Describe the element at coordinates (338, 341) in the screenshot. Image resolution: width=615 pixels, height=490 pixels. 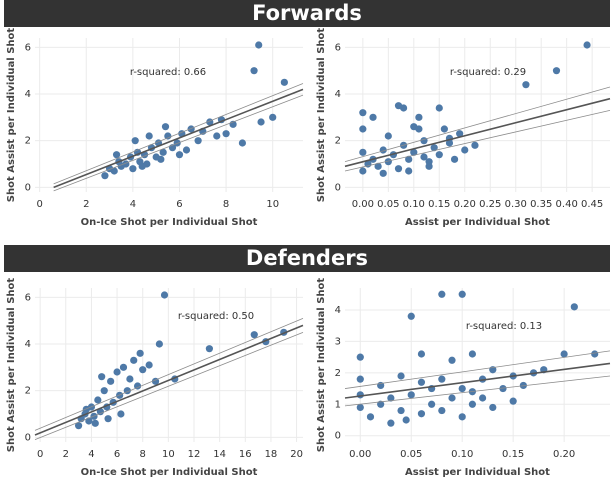
I see `y-tick-label: 3` at that location.